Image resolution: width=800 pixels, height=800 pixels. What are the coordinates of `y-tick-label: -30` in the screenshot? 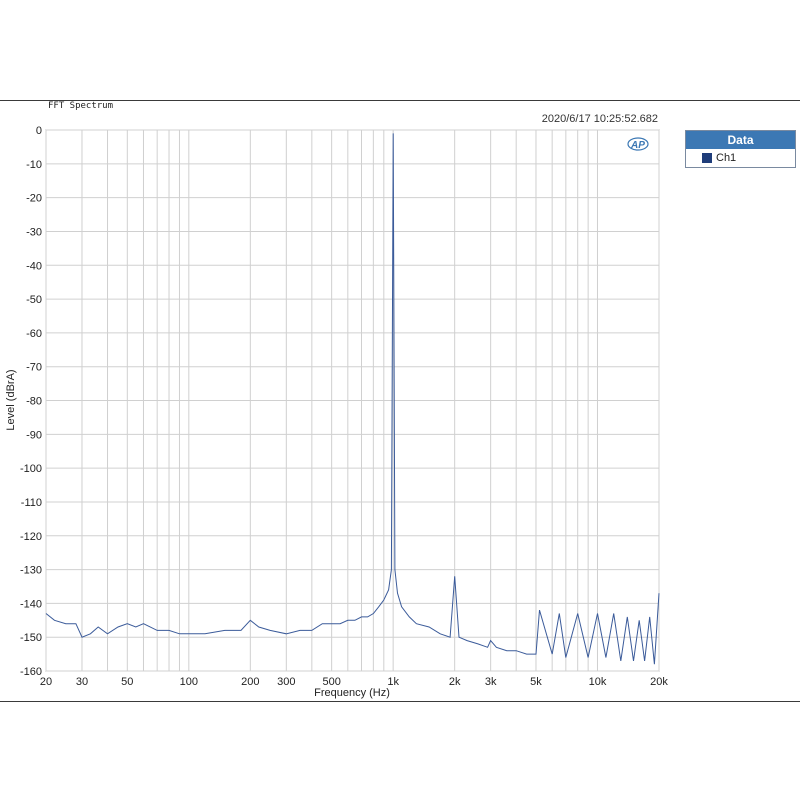 It's located at (34, 232).